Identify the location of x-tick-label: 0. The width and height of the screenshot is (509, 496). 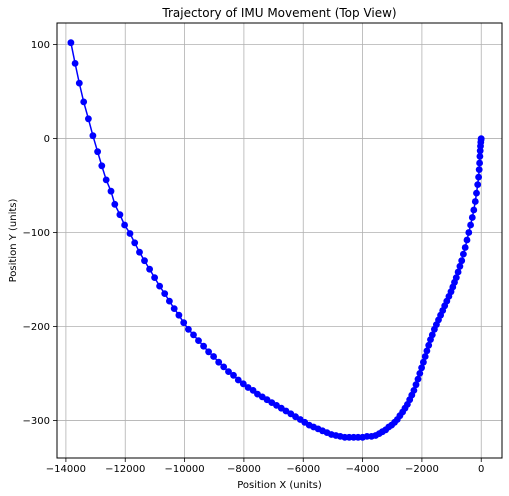
(481, 469).